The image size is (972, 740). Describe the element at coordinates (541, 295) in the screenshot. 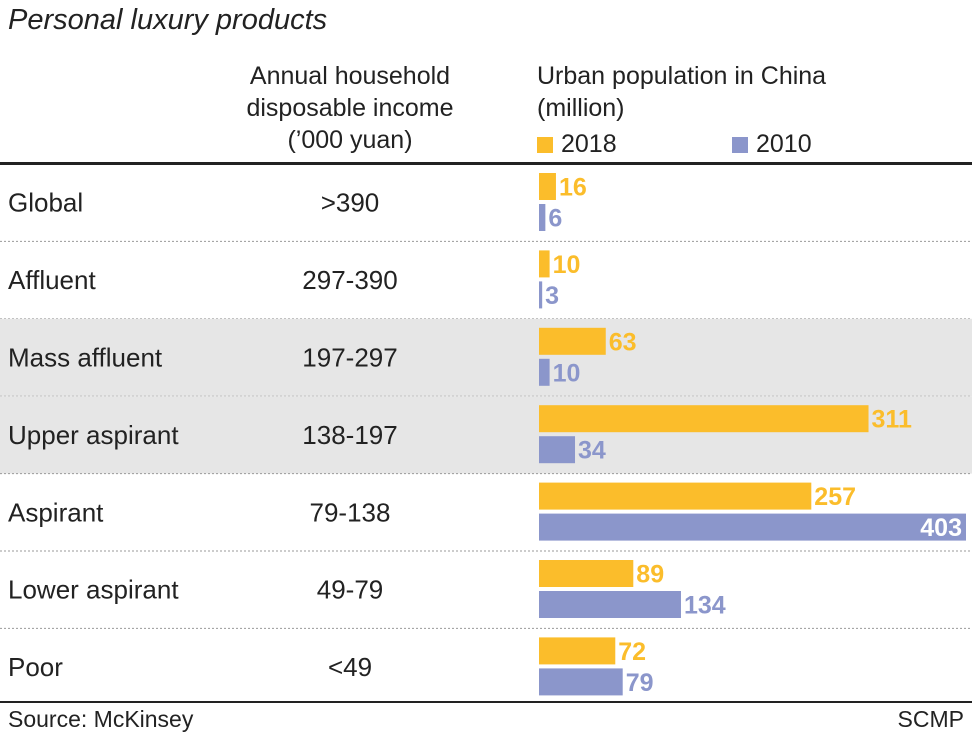

I see `bar-2010-affluent` at that location.